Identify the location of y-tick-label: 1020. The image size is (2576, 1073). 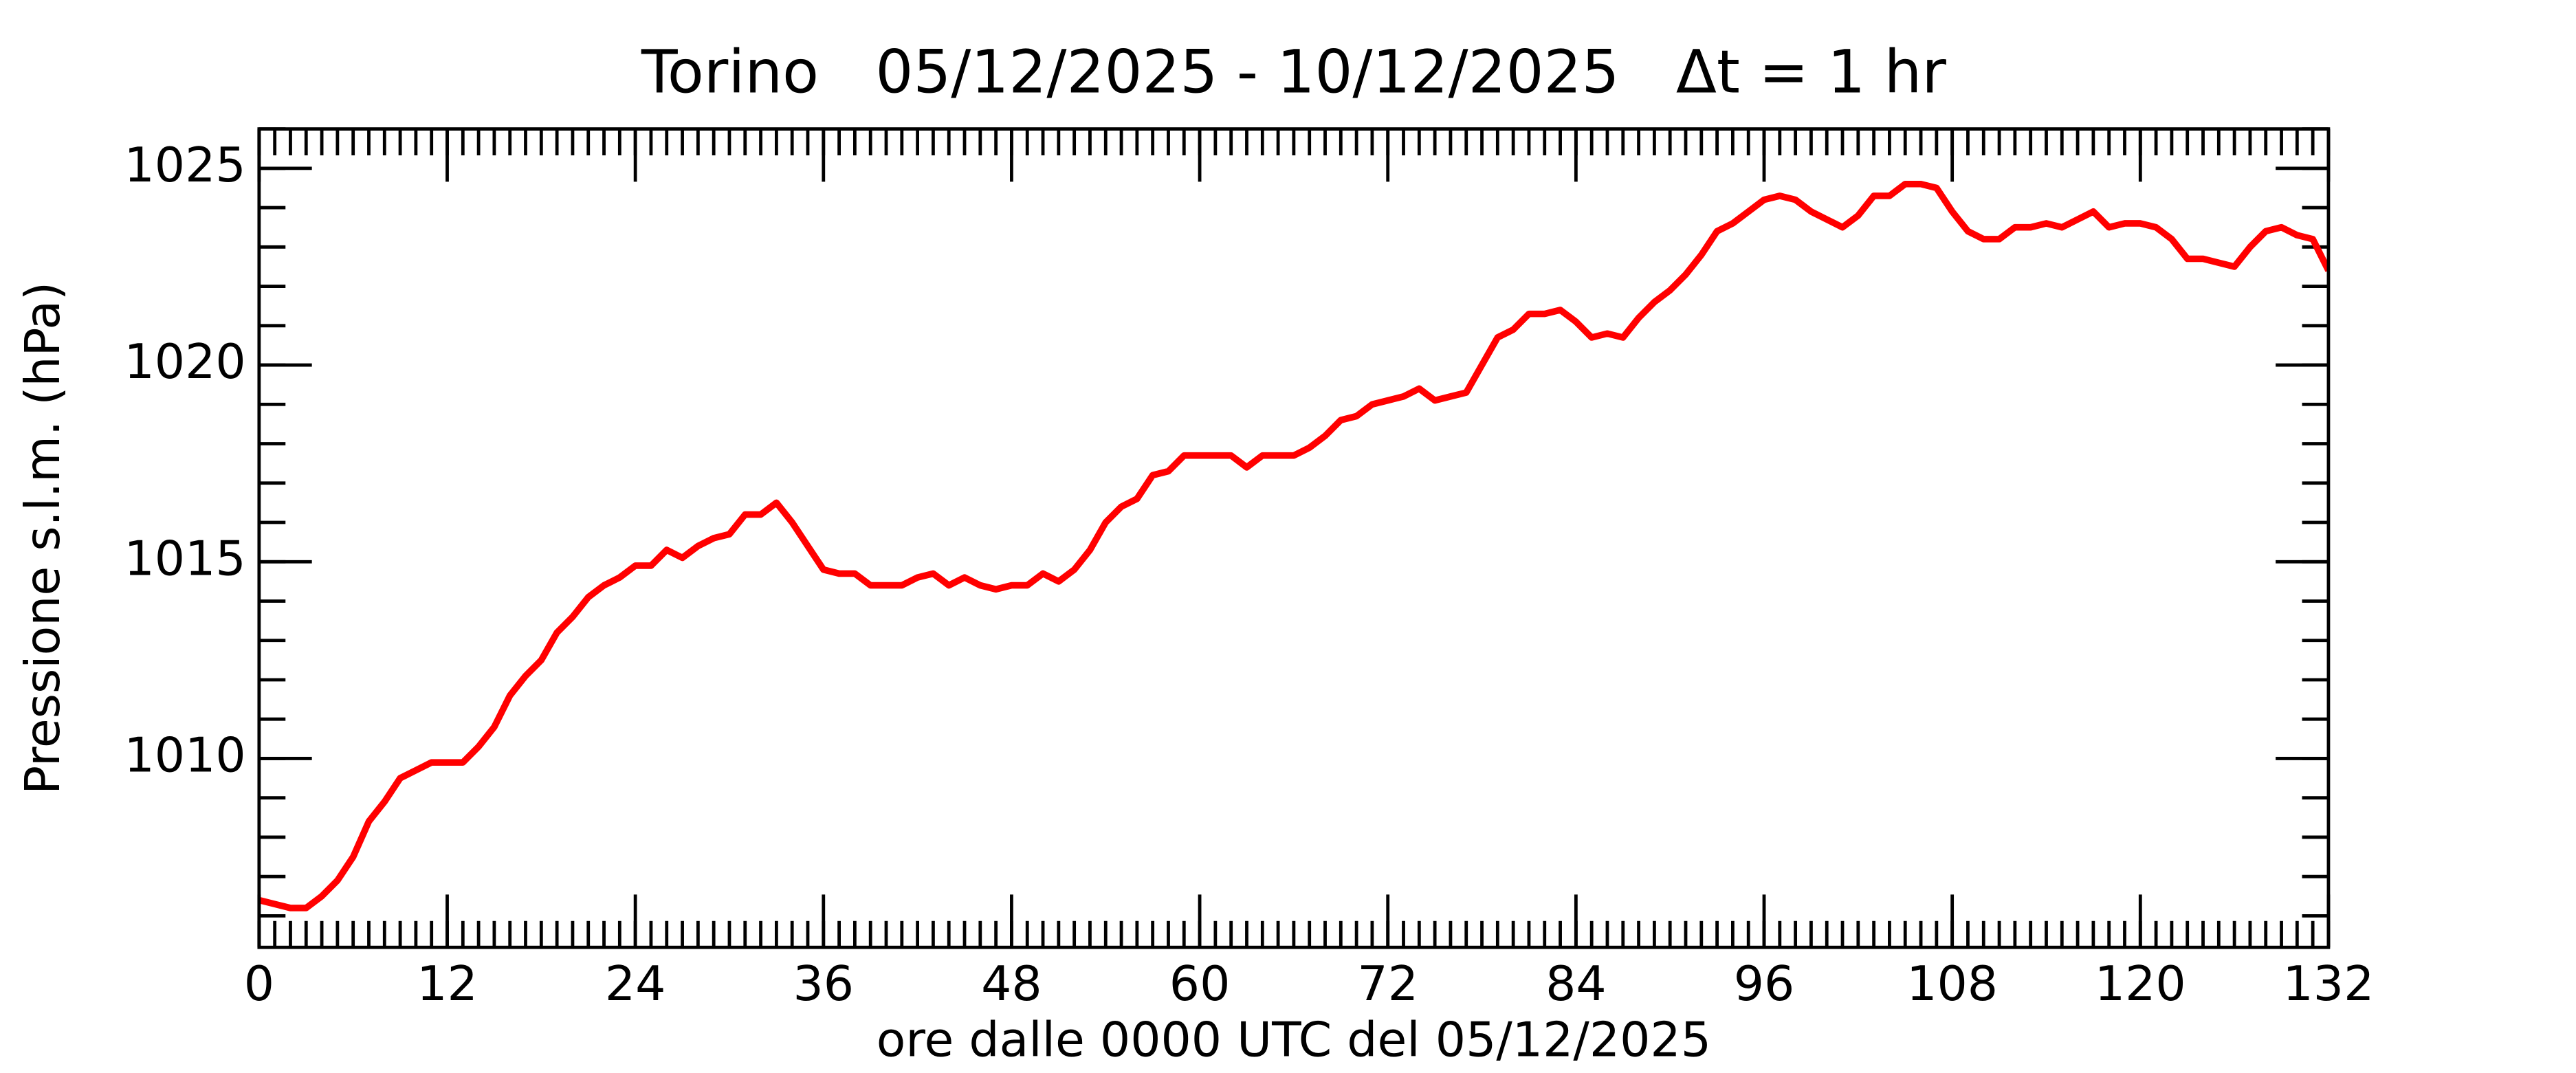
(185, 362).